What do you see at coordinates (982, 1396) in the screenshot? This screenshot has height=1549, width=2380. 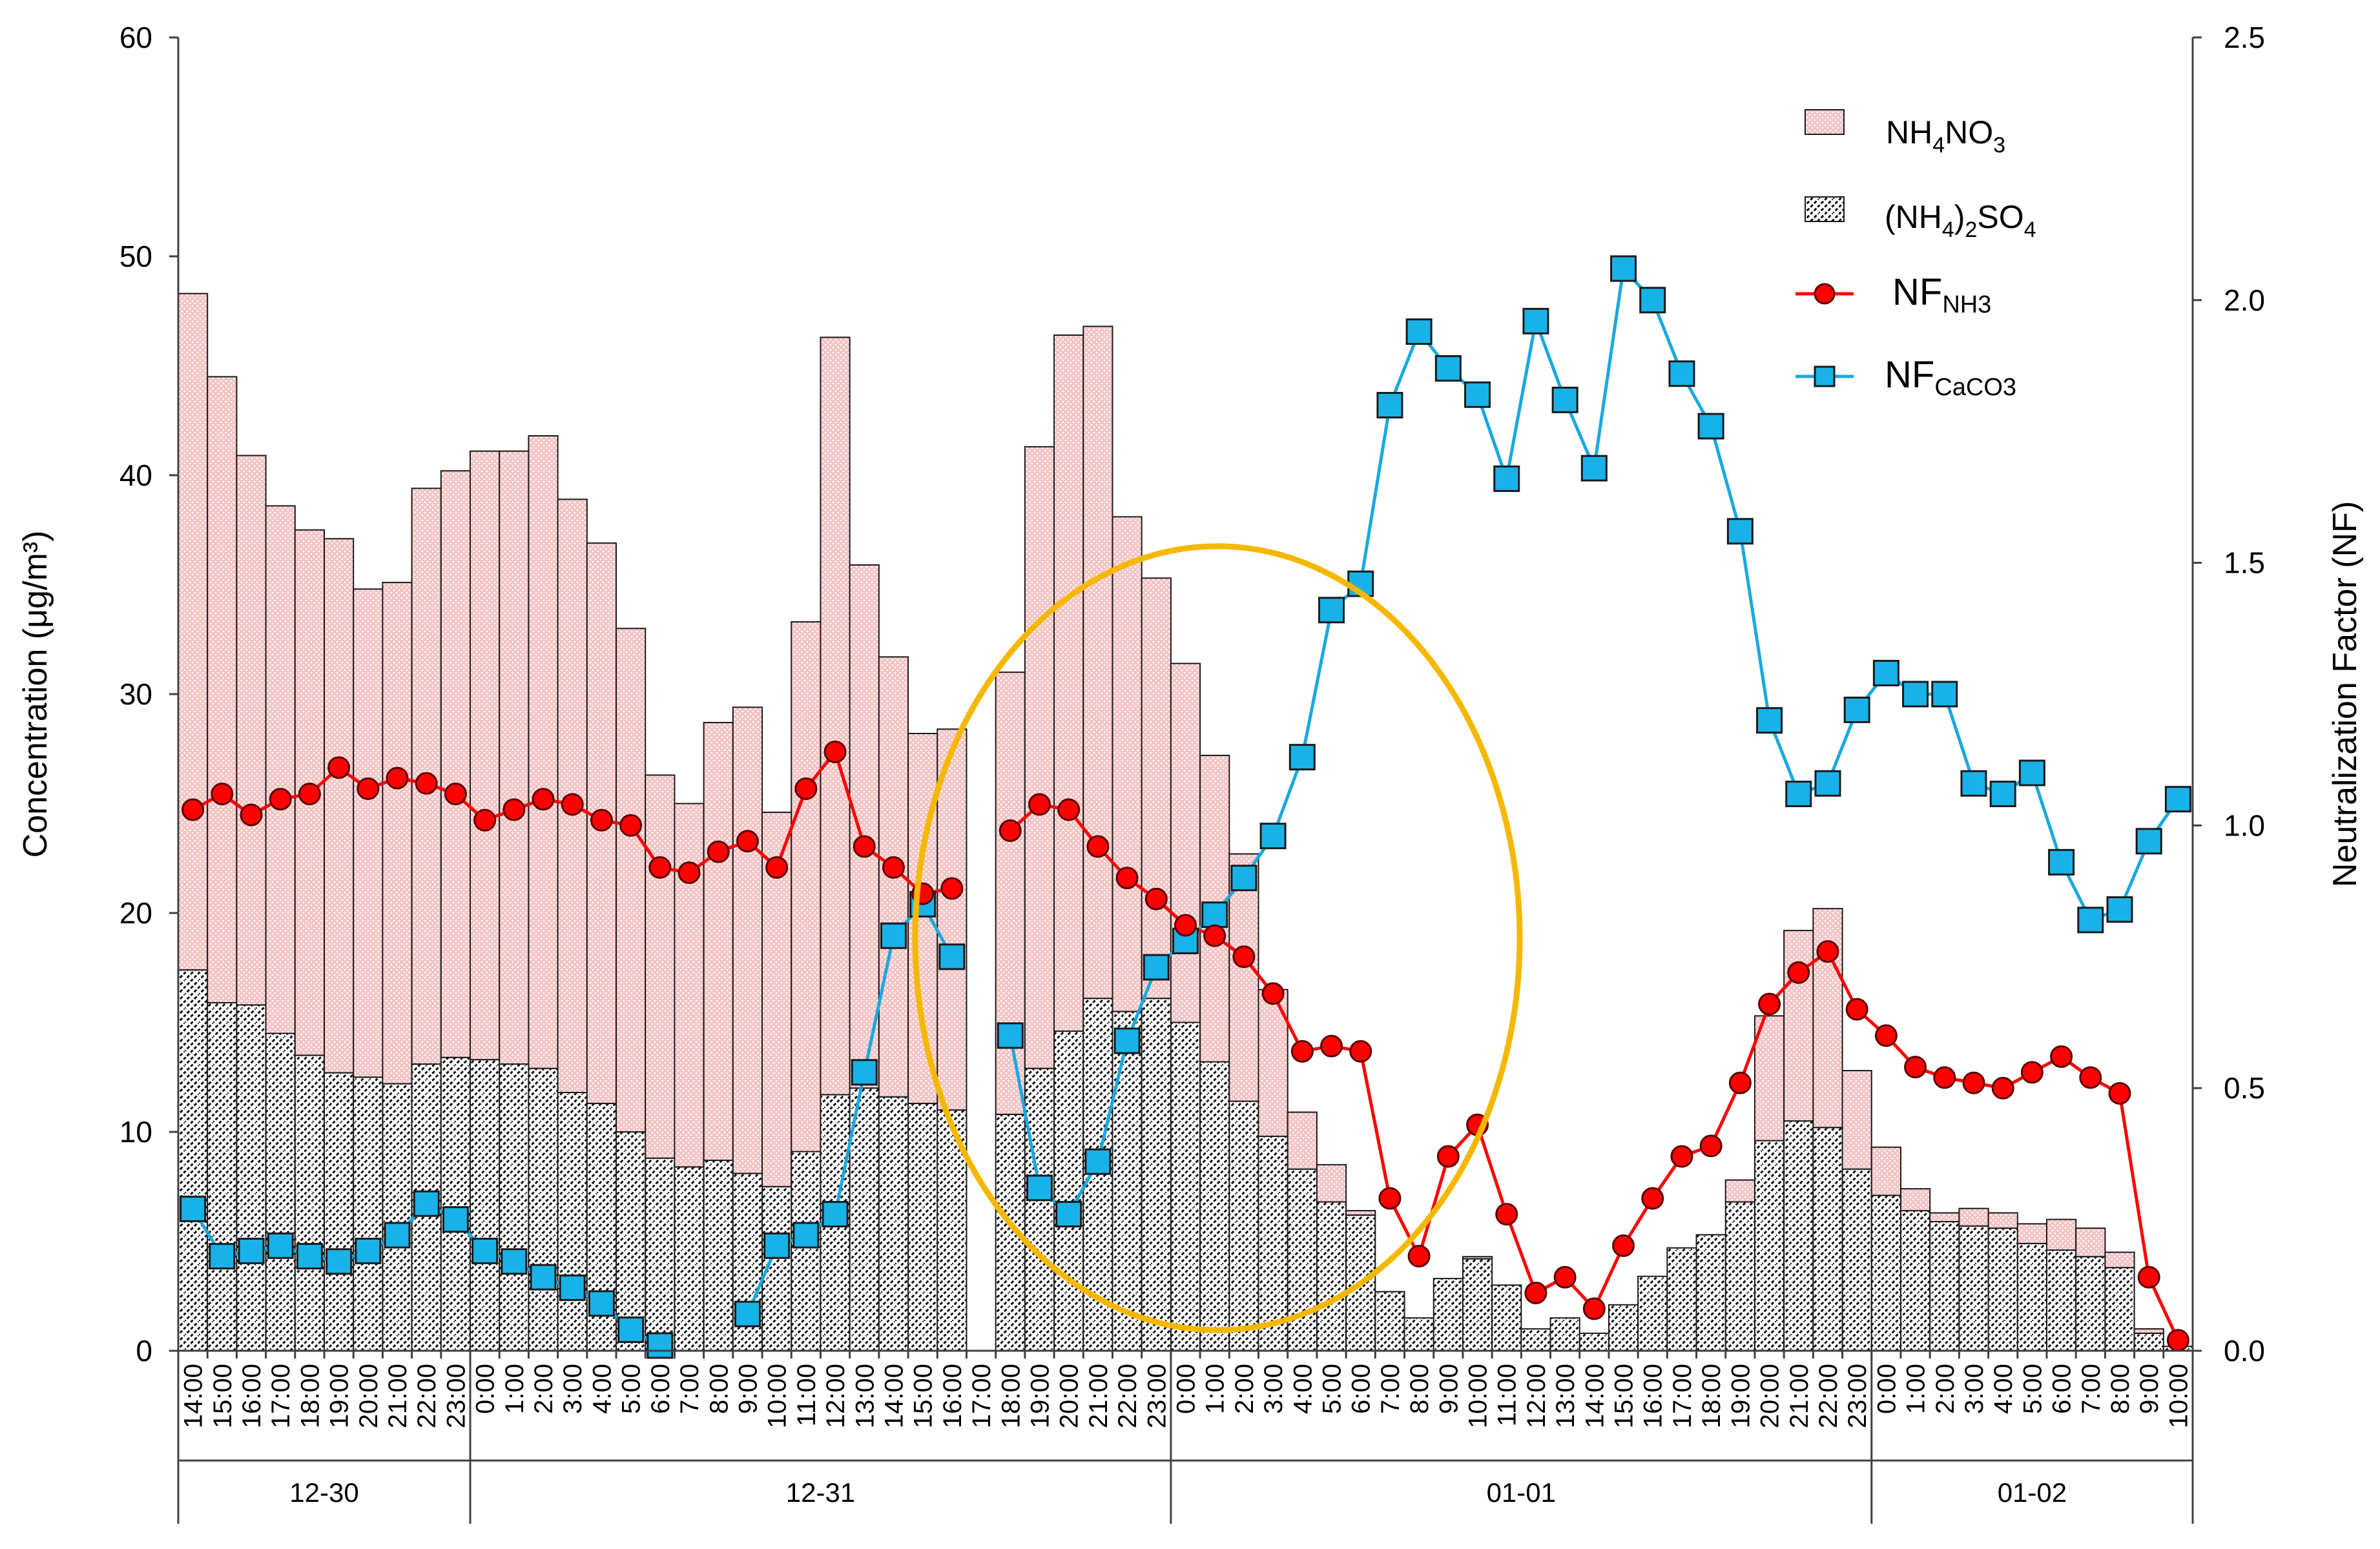 I see `xtick-label-27: 17:00` at bounding box center [982, 1396].